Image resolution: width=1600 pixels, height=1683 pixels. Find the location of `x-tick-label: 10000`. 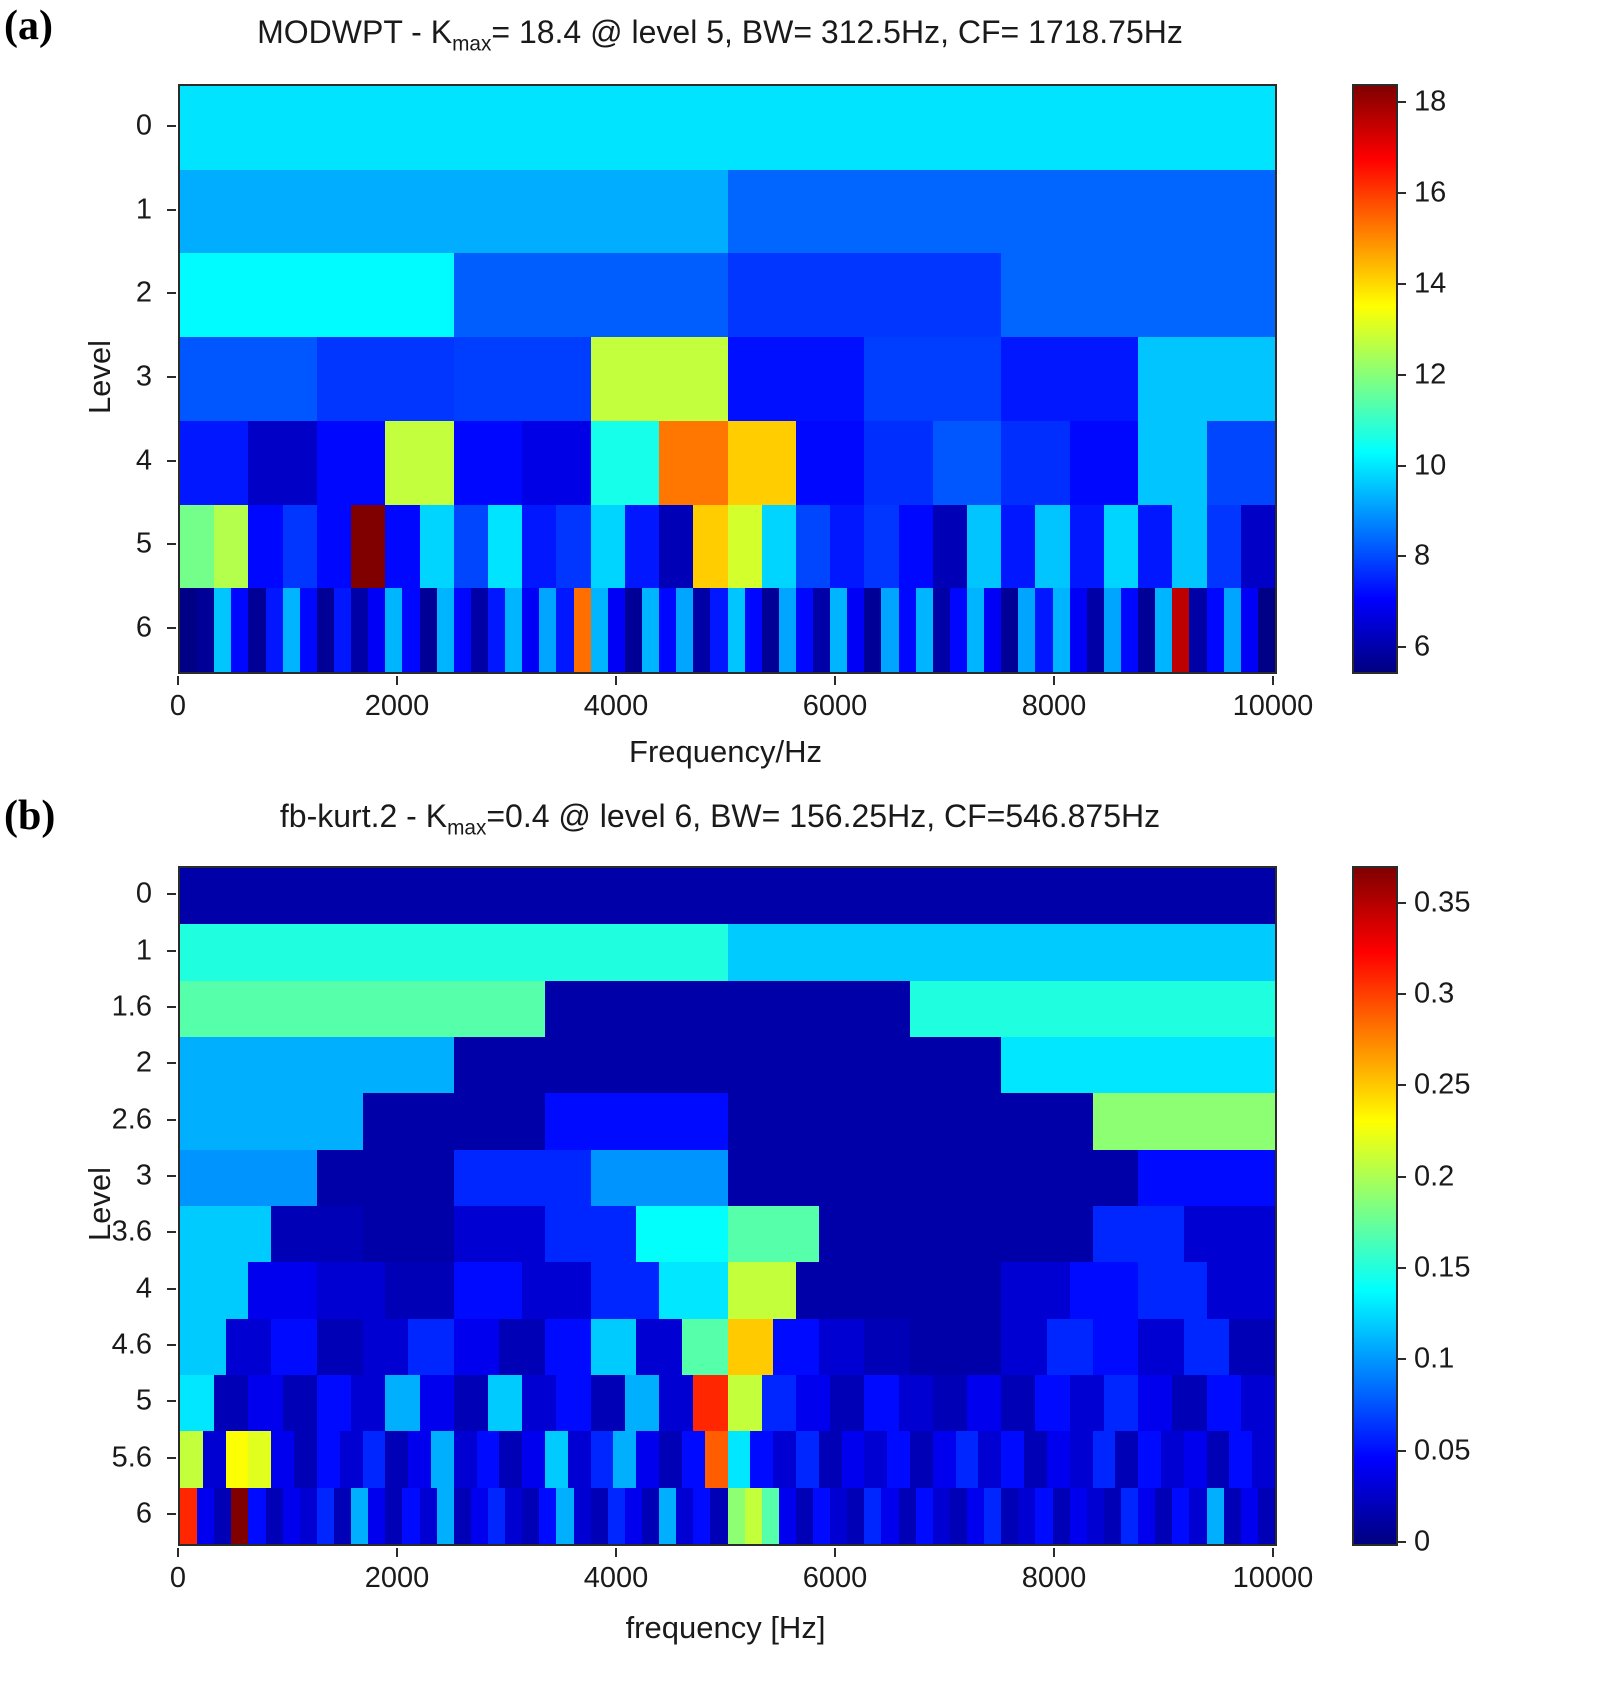

x-tick-label: 10000 is located at coordinates (1273, 1578).